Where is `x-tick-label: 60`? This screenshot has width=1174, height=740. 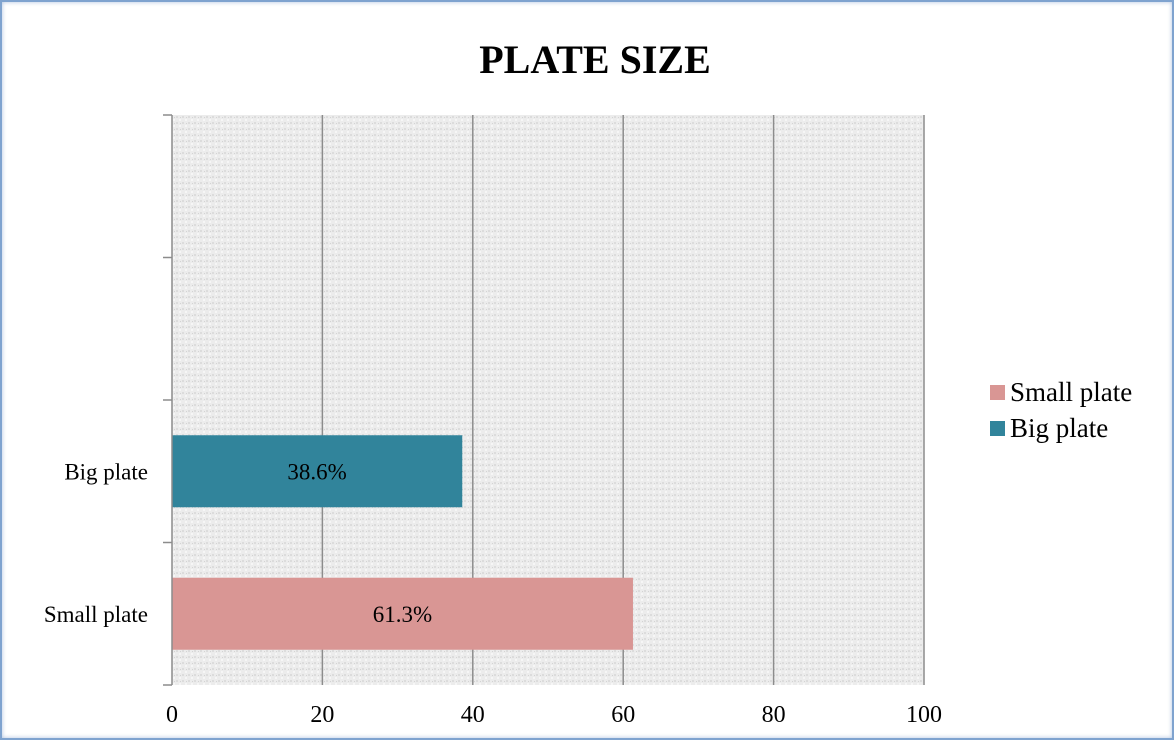
x-tick-label: 60 is located at coordinates (623, 715).